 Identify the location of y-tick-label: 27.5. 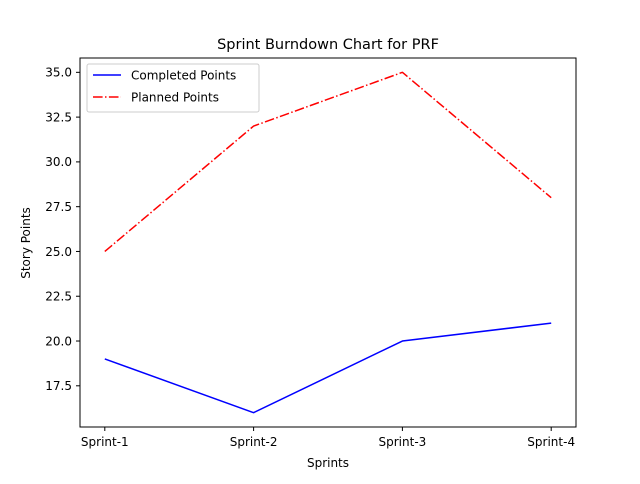
(58, 207).